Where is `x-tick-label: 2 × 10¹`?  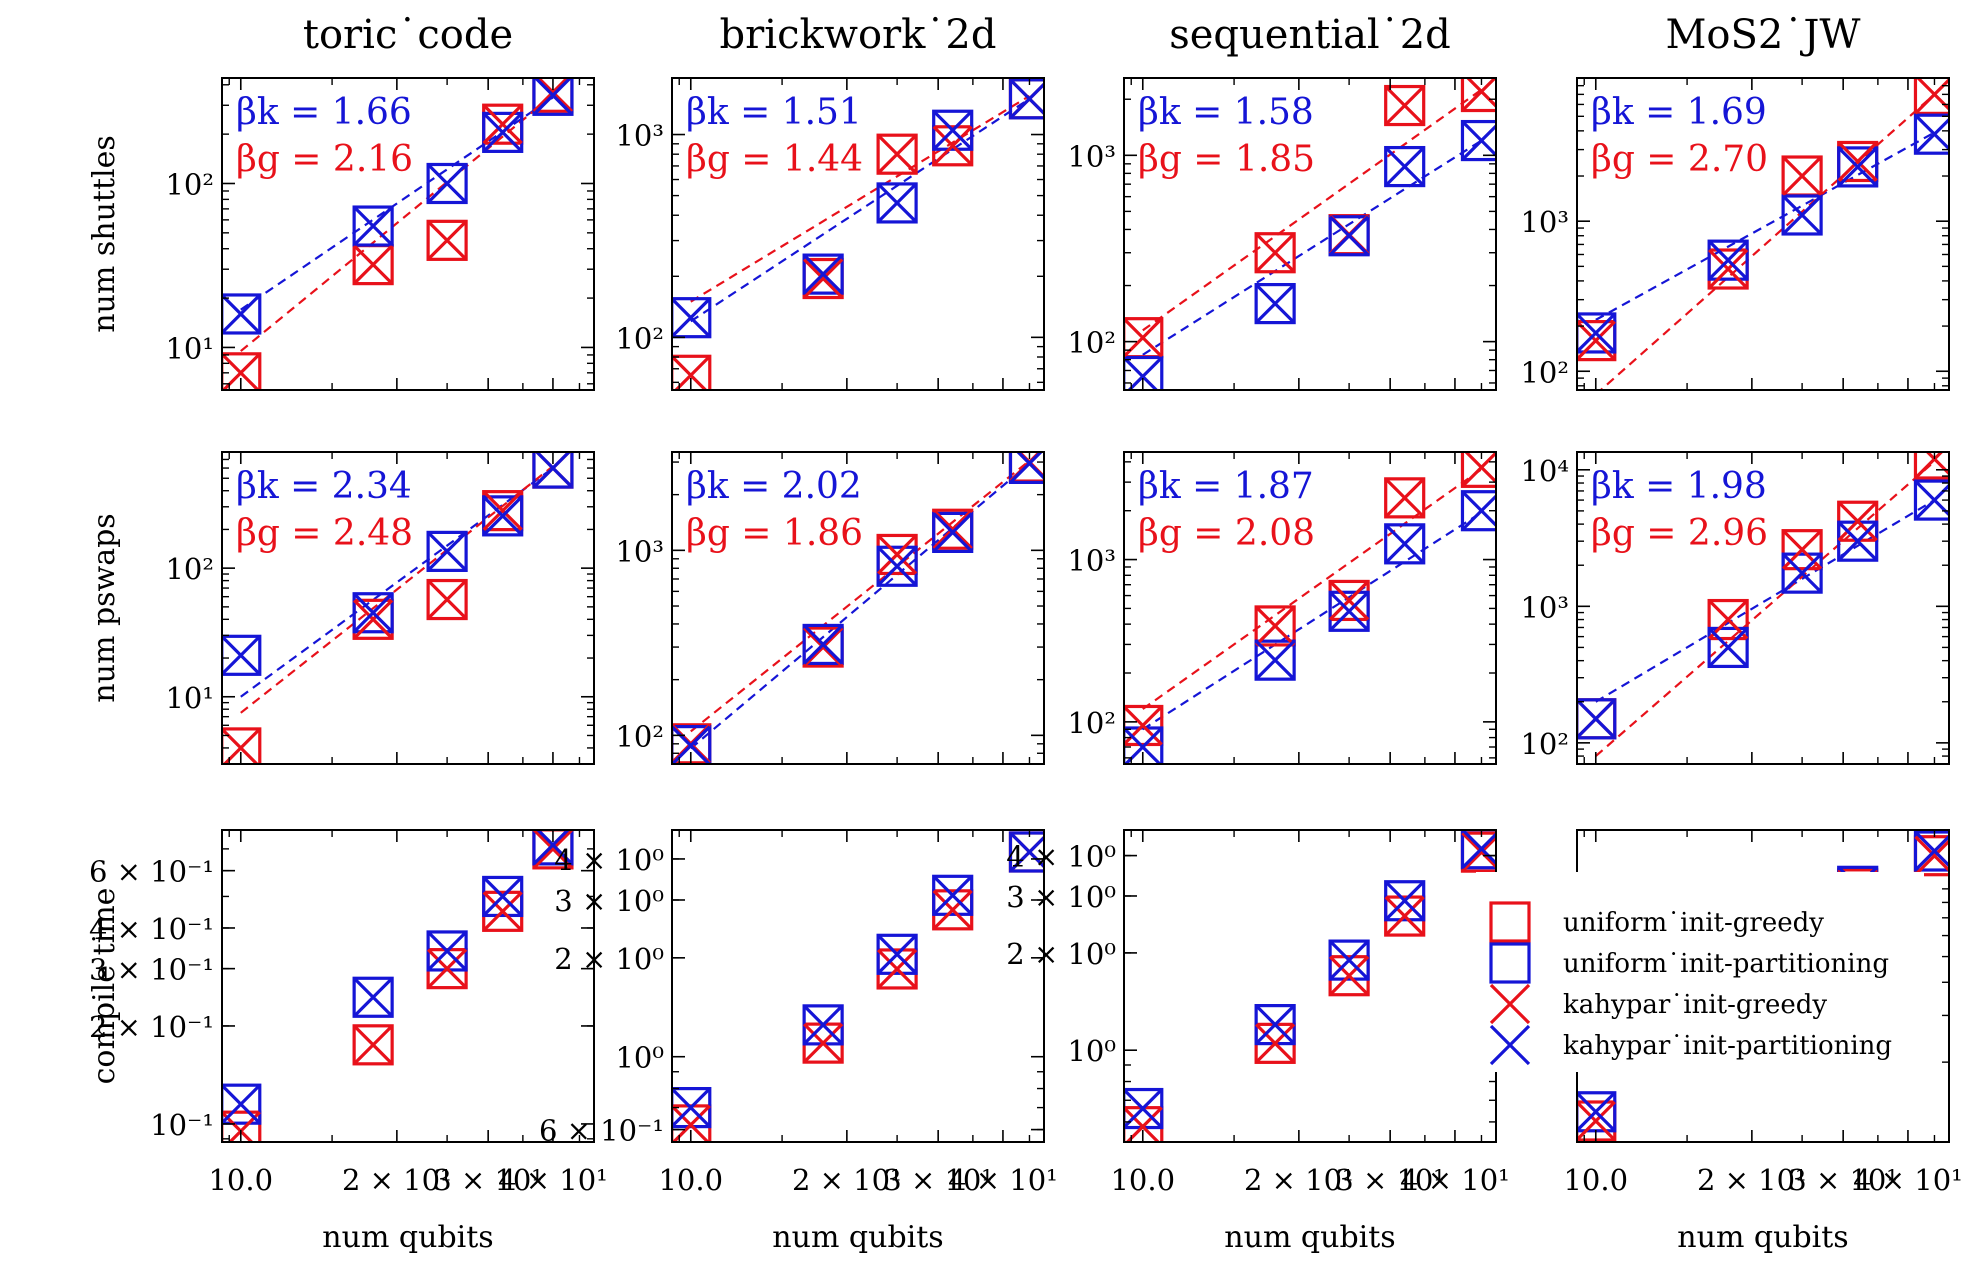 x-tick-label: 2 × 10¹ is located at coordinates (397, 1180).